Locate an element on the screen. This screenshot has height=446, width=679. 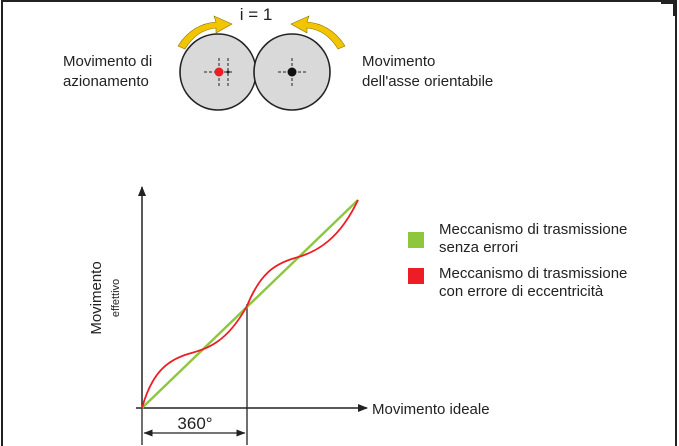
drive-label-line2: azionamento is located at coordinates (106, 81).